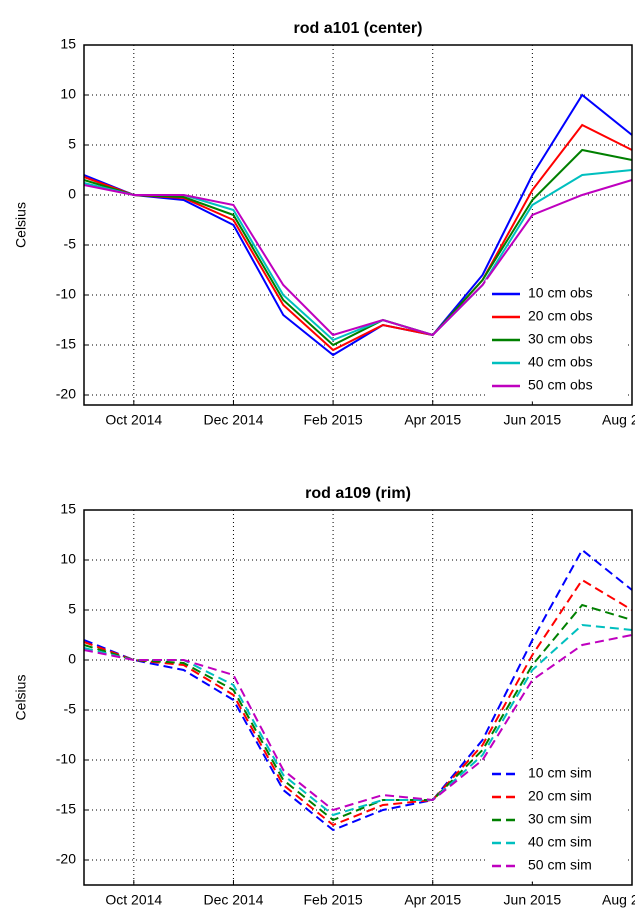 This screenshot has width=635, height=920. Describe the element at coordinates (560, 362) in the screenshot. I see `legend-label: 40 cm obs` at that location.